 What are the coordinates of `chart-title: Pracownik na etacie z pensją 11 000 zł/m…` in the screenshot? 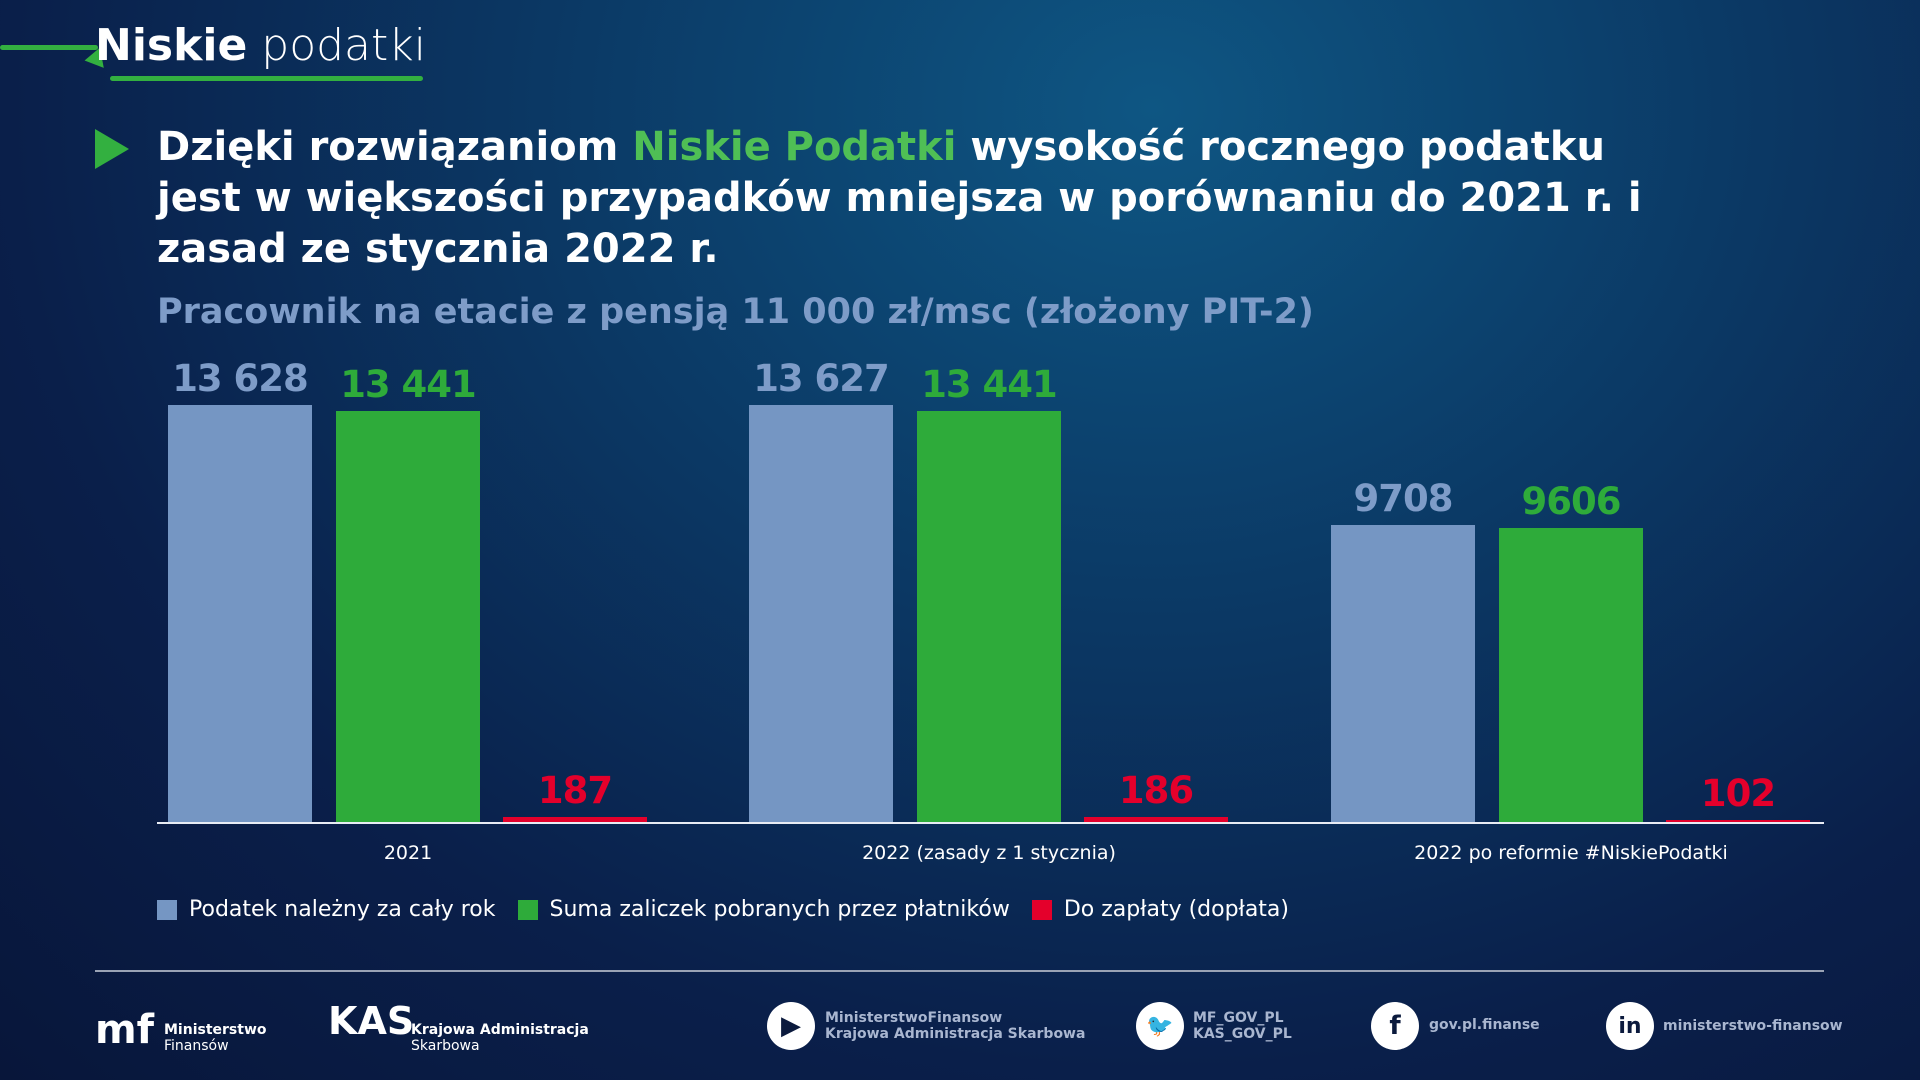 It's located at (735, 312).